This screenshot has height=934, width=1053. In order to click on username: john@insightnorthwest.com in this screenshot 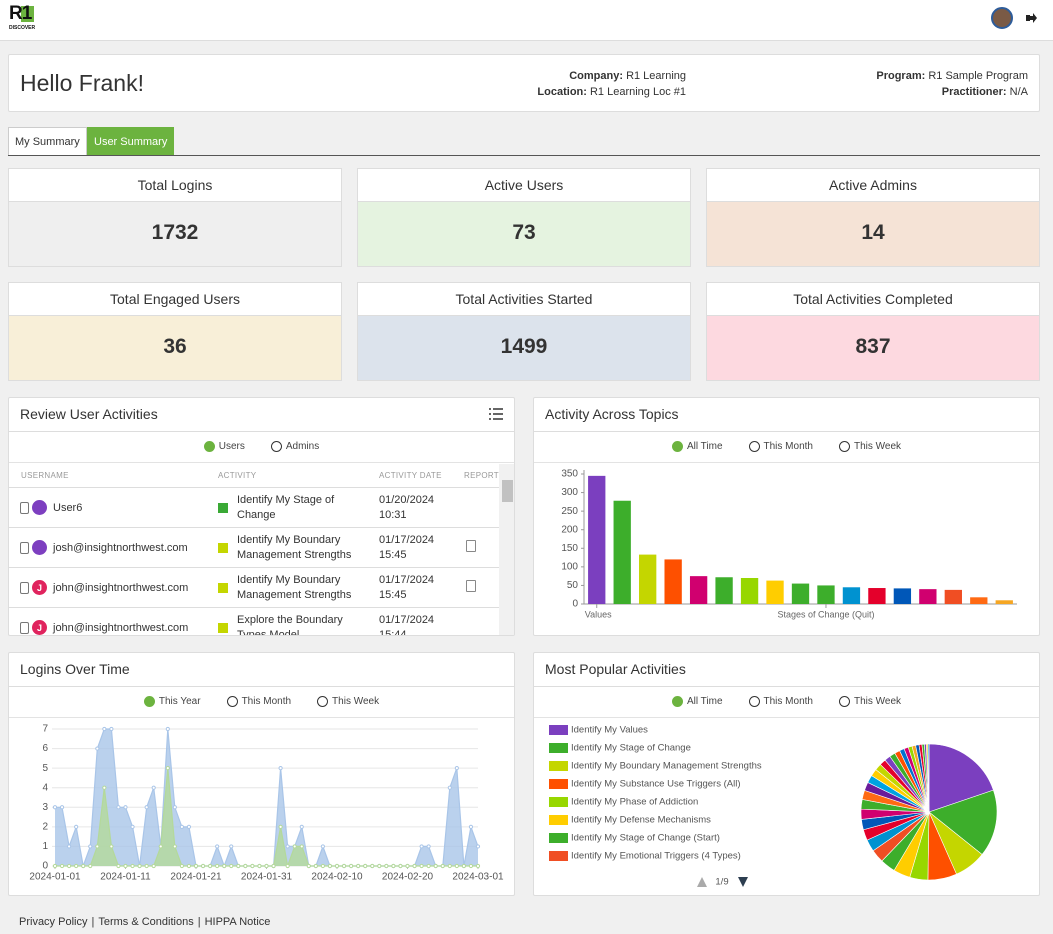, I will do `click(121, 627)`.